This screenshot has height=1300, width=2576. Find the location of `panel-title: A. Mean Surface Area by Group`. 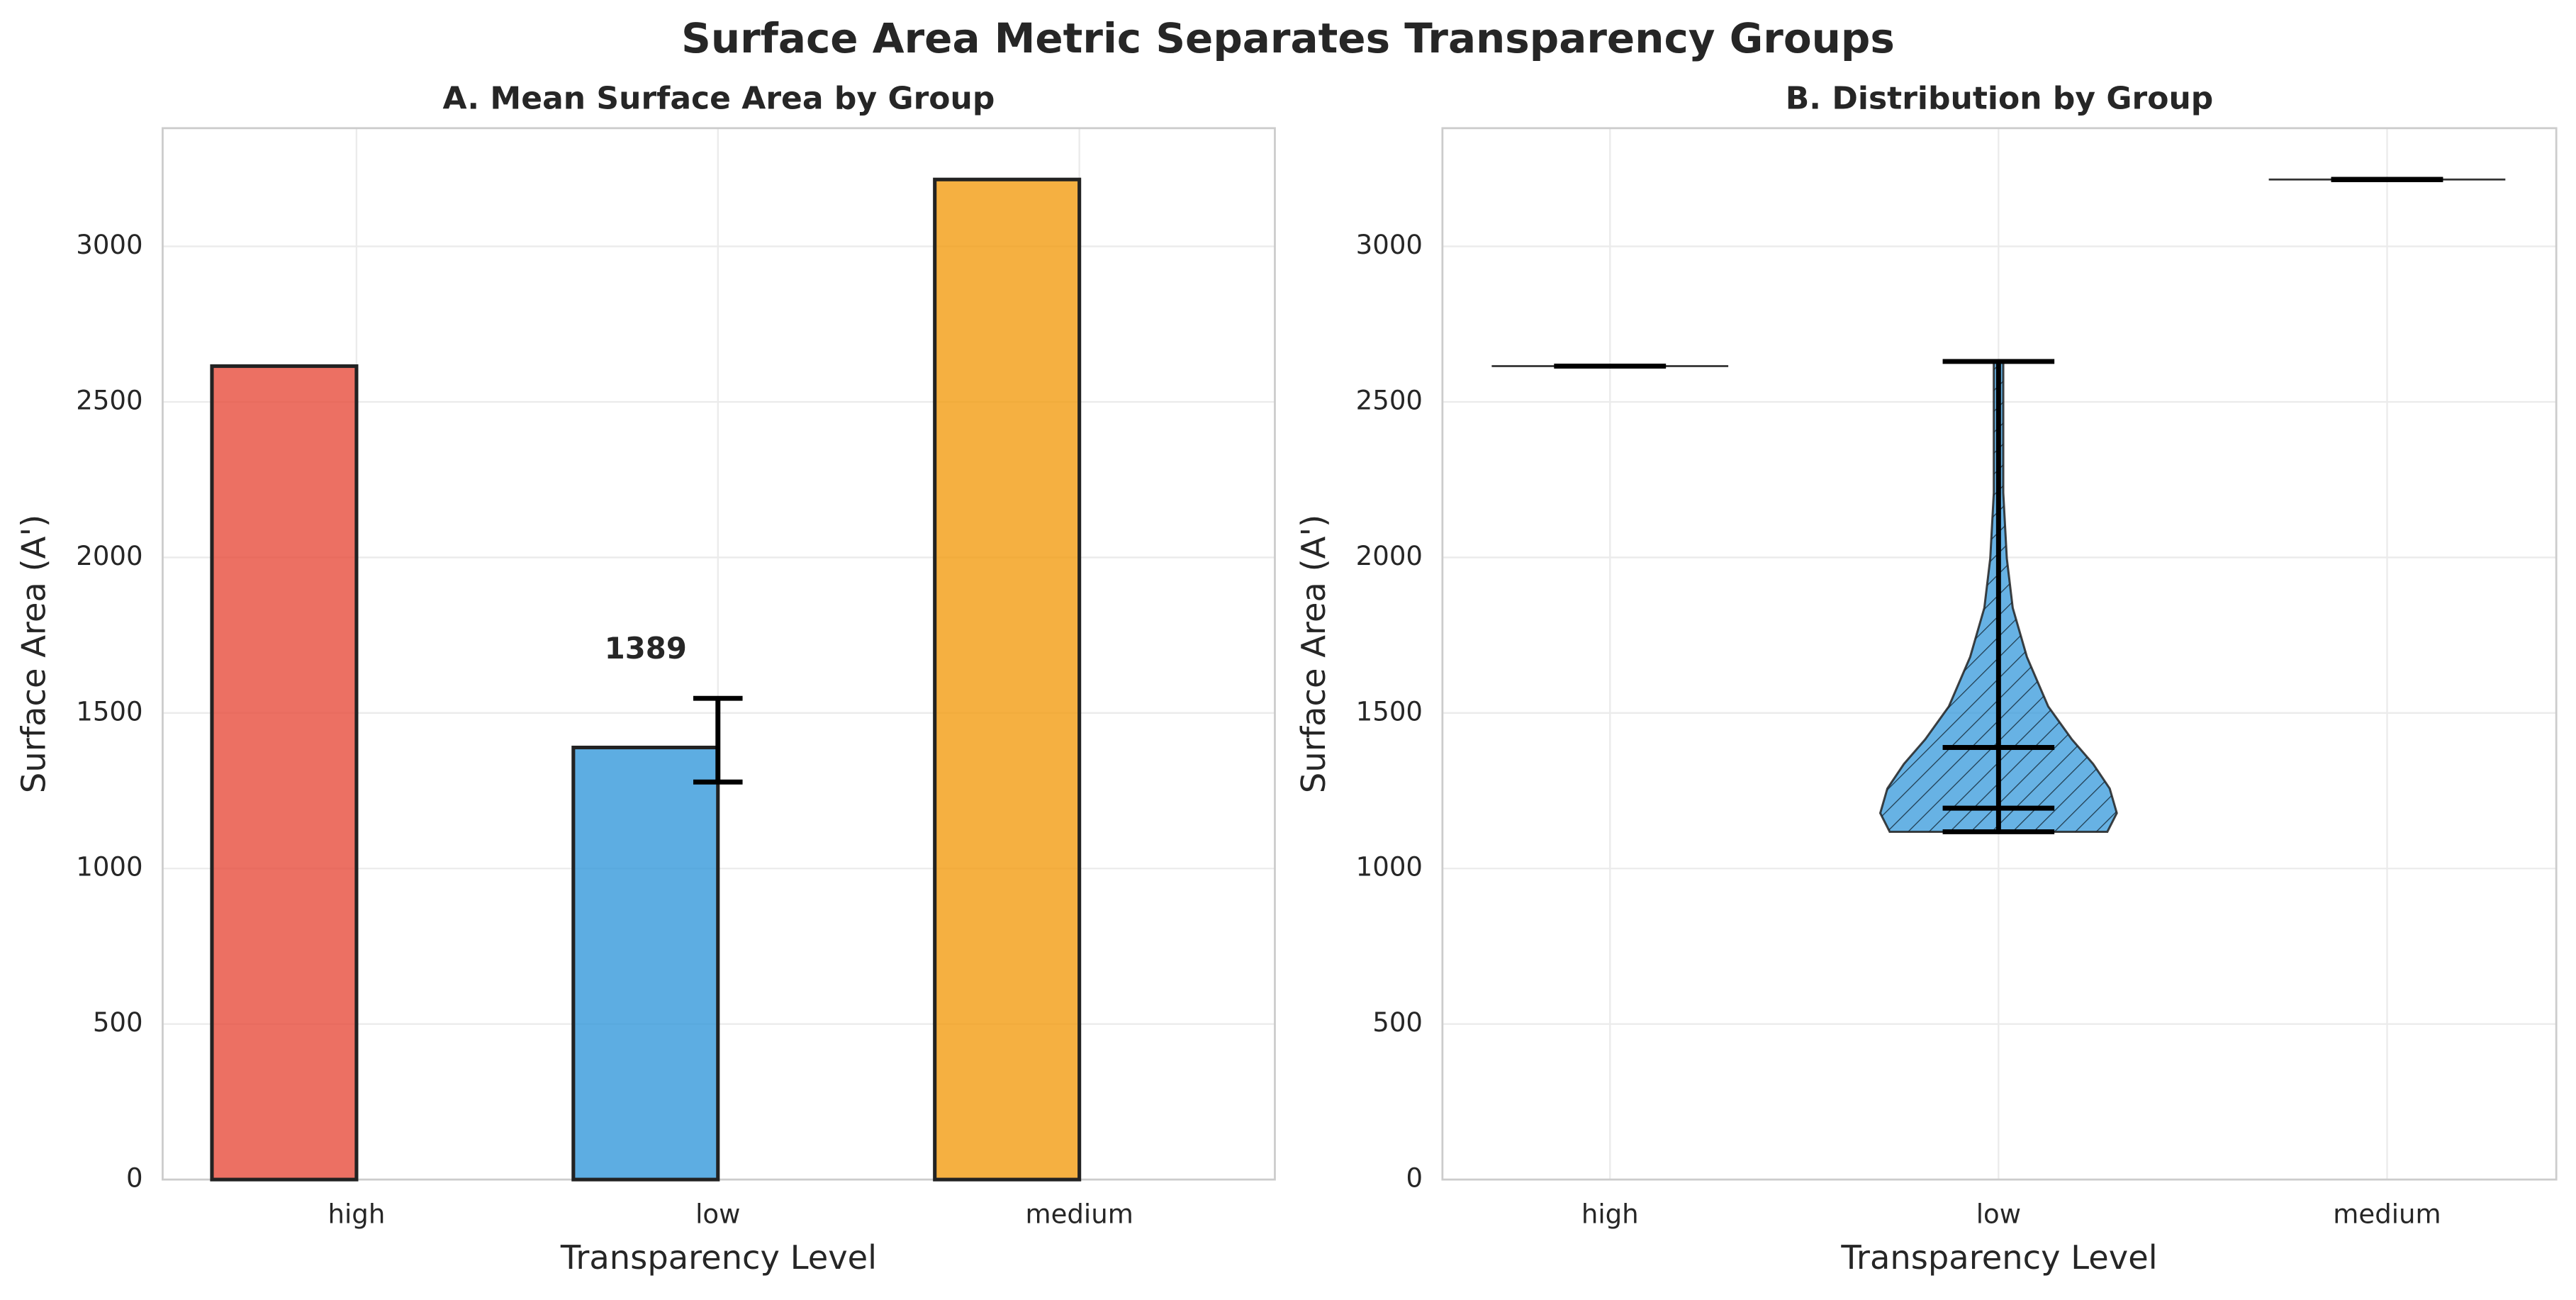

panel-title: A. Mean Surface Area by Group is located at coordinates (718, 98).